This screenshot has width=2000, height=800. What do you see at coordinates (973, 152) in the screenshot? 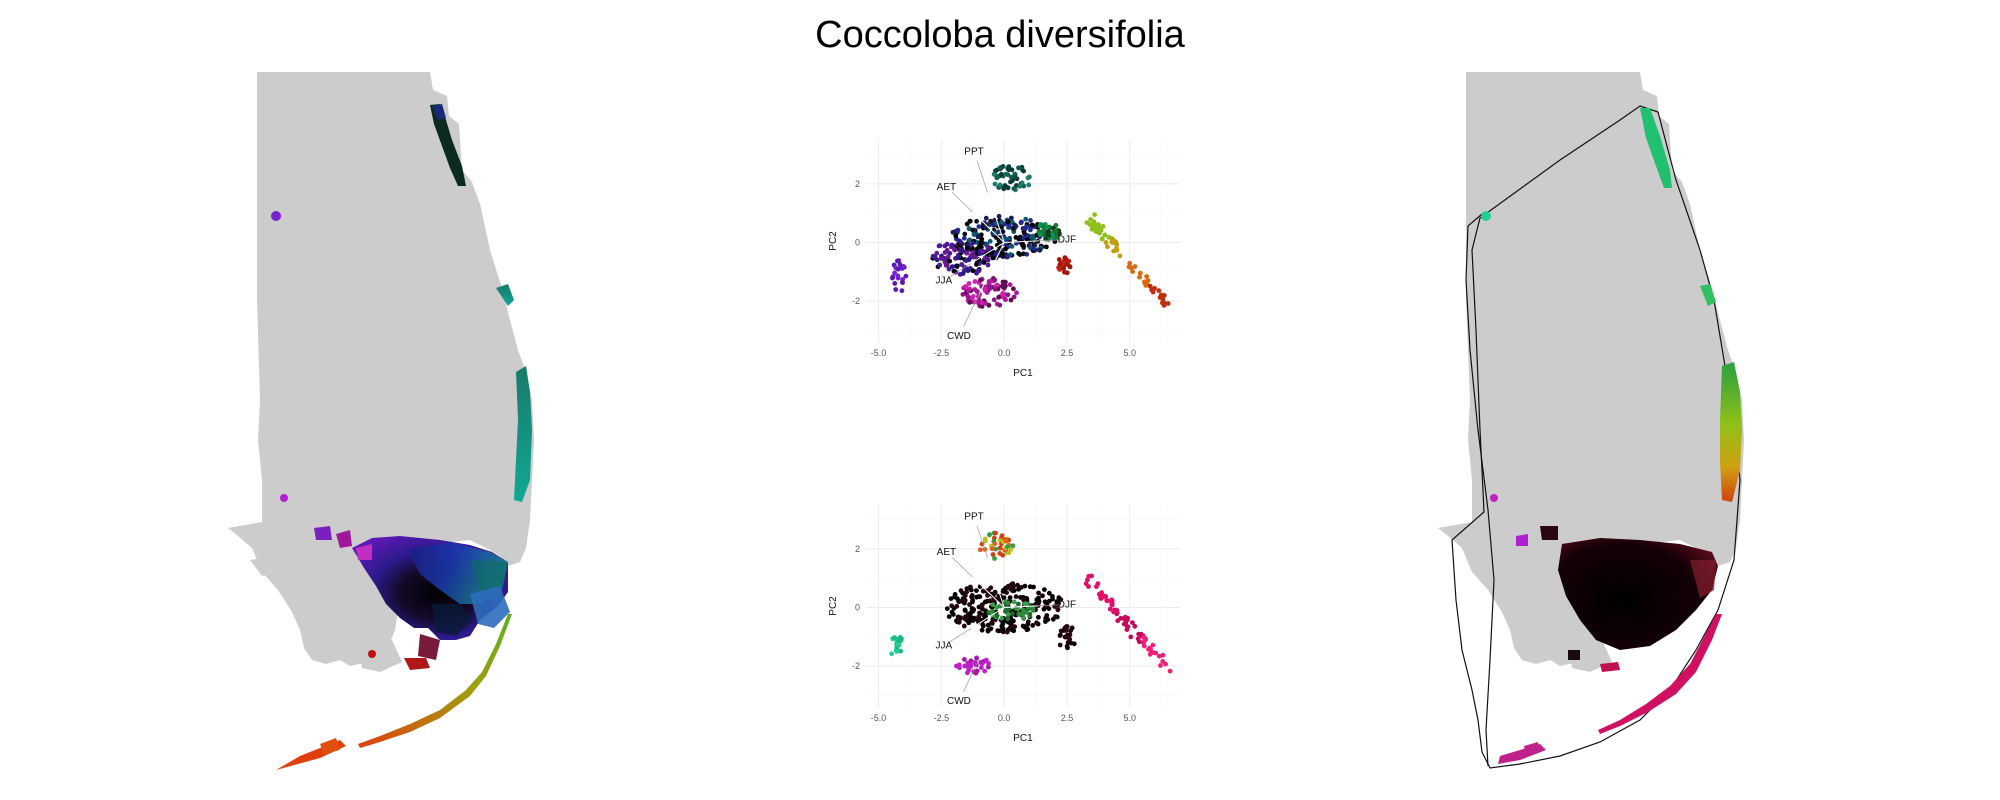
I see `loading-label: PPT` at bounding box center [973, 152].